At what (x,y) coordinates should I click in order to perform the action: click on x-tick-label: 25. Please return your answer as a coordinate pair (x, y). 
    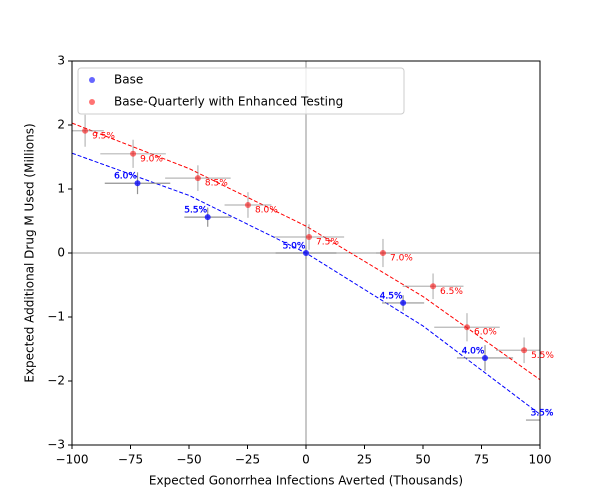
    Looking at the image, I should click on (364, 460).